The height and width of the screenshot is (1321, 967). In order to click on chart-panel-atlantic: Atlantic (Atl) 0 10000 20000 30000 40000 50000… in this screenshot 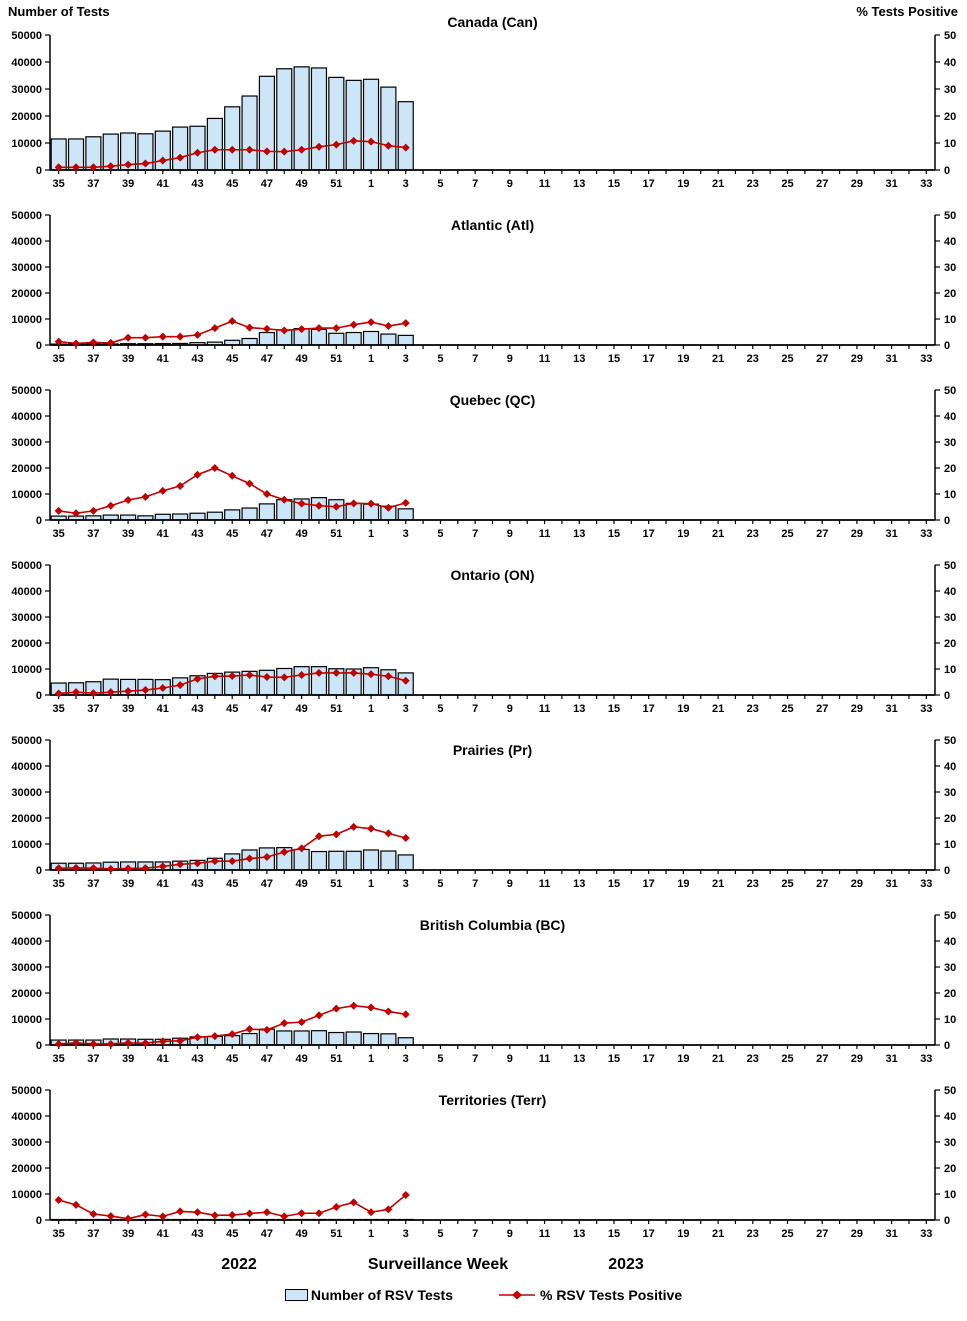, I will do `click(483, 287)`.